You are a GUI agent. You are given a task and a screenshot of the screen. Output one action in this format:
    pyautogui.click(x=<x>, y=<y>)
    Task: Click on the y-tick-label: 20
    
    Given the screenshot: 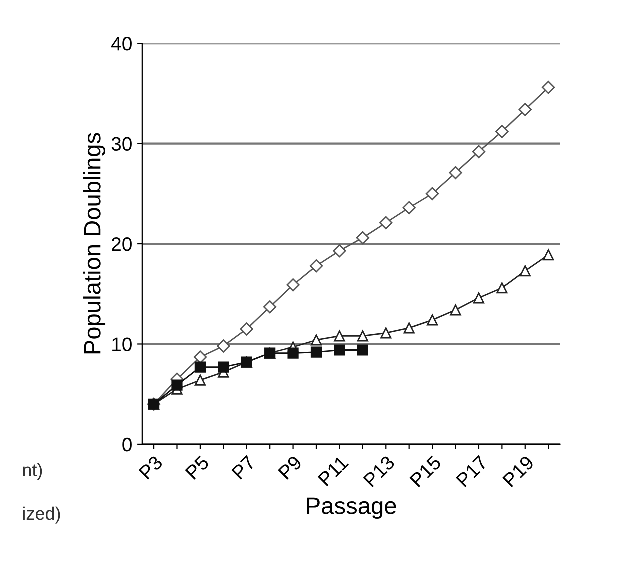 What is the action you would take?
    pyautogui.click(x=122, y=244)
    